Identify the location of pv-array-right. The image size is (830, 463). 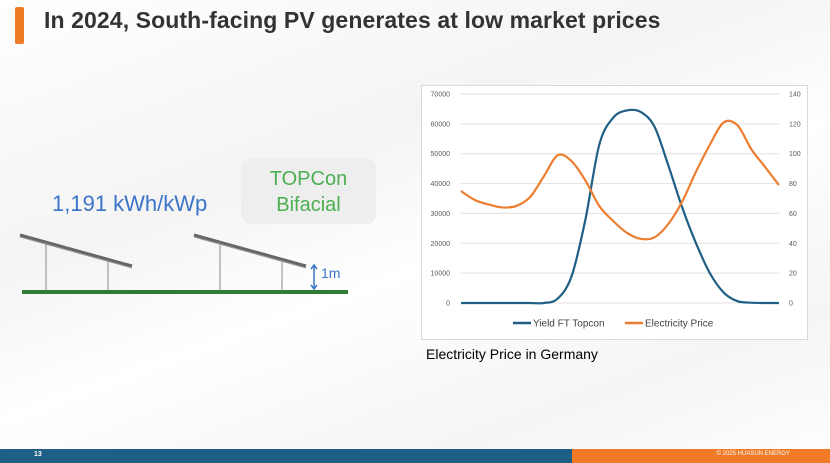
(250, 261).